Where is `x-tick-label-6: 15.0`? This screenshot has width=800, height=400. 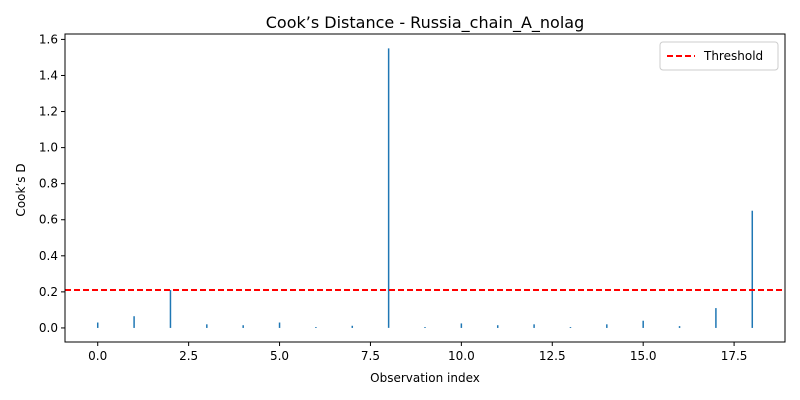
x-tick-label-6: 15.0 is located at coordinates (643, 356).